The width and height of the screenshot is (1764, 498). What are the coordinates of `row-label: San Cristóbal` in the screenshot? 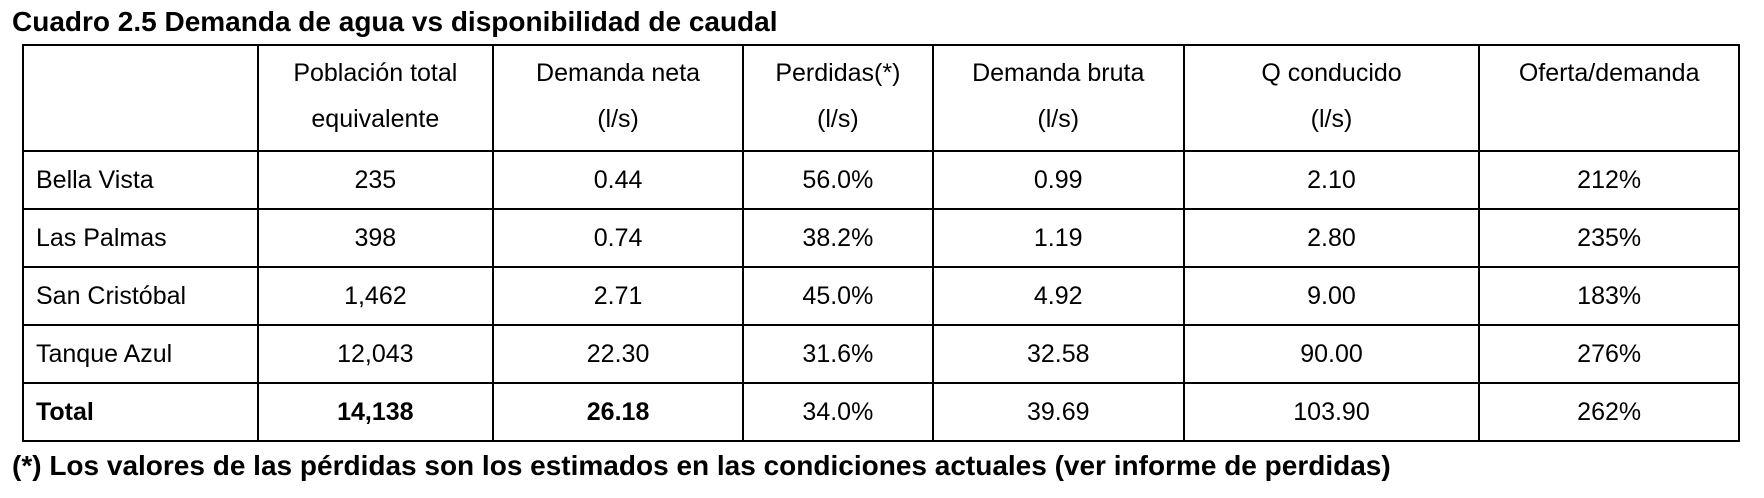 It's located at (140, 296).